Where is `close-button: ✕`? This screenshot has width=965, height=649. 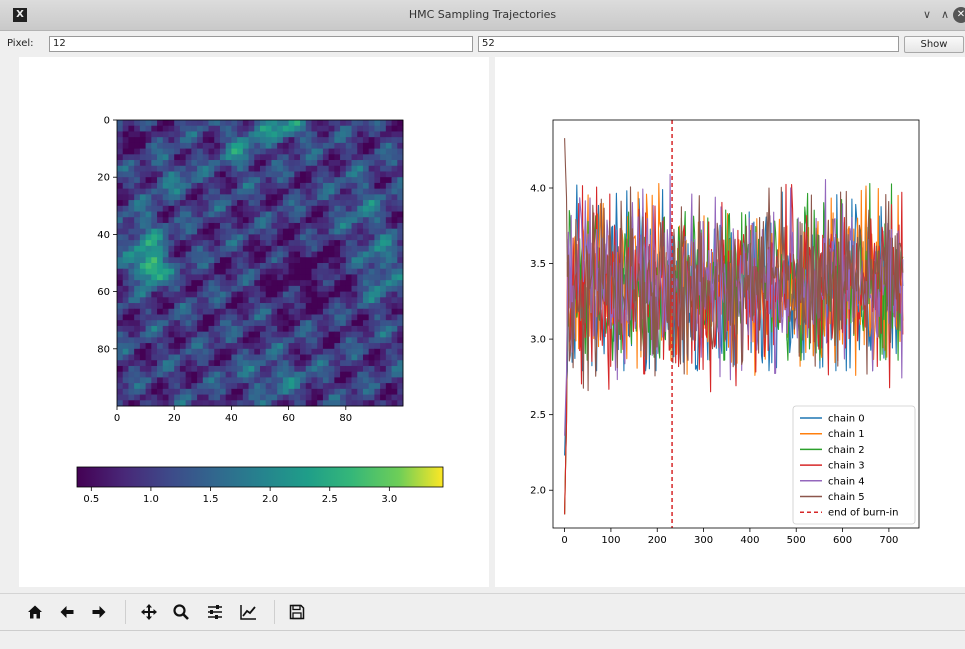 close-button: ✕ is located at coordinates (959, 15).